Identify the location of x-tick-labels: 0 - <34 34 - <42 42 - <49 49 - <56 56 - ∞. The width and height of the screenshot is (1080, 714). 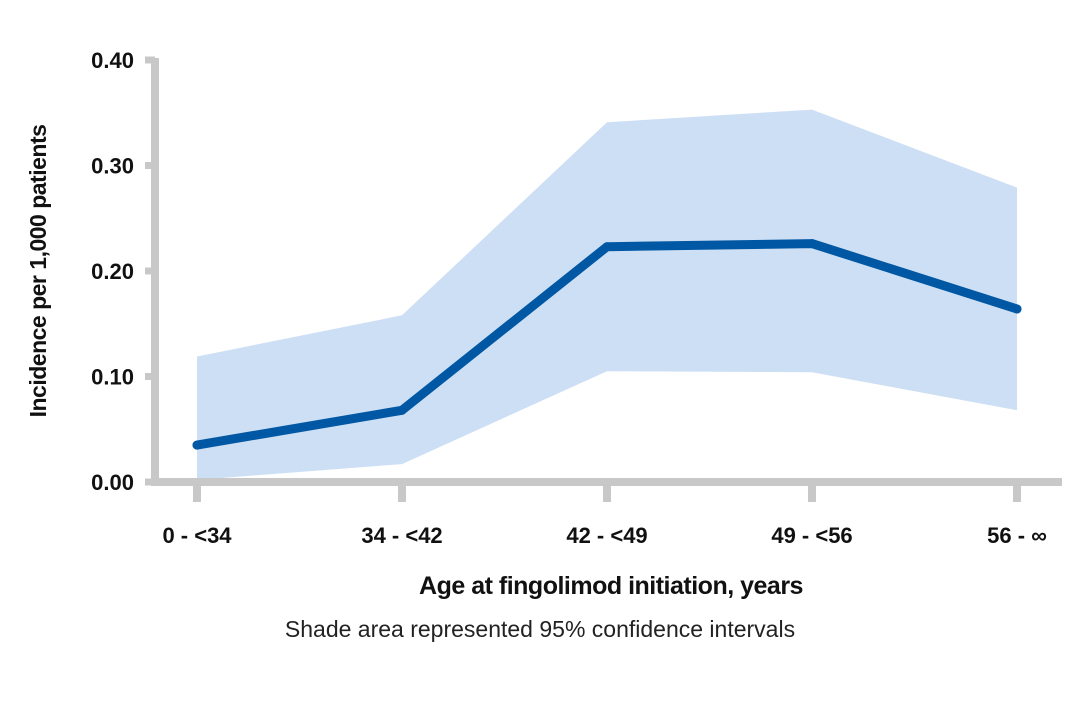
(604, 535).